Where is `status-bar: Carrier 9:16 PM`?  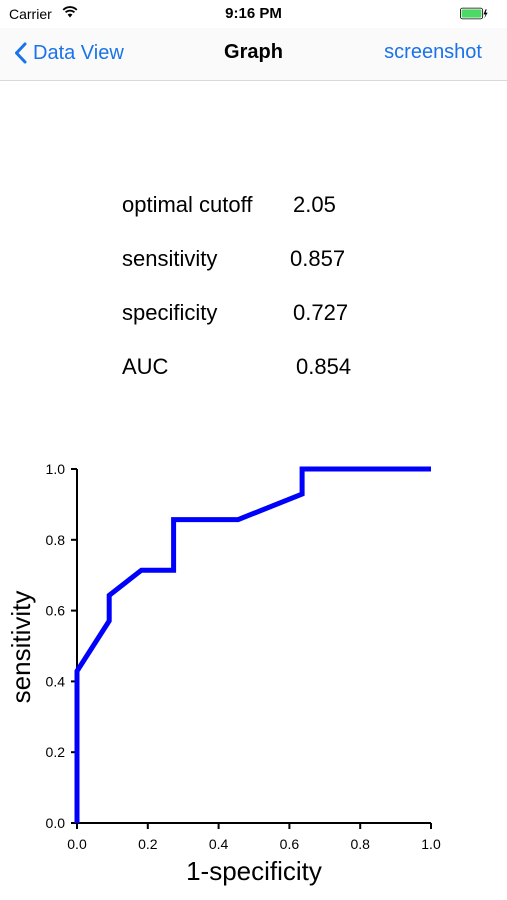 status-bar: Carrier 9:16 PM is located at coordinates (253, 14).